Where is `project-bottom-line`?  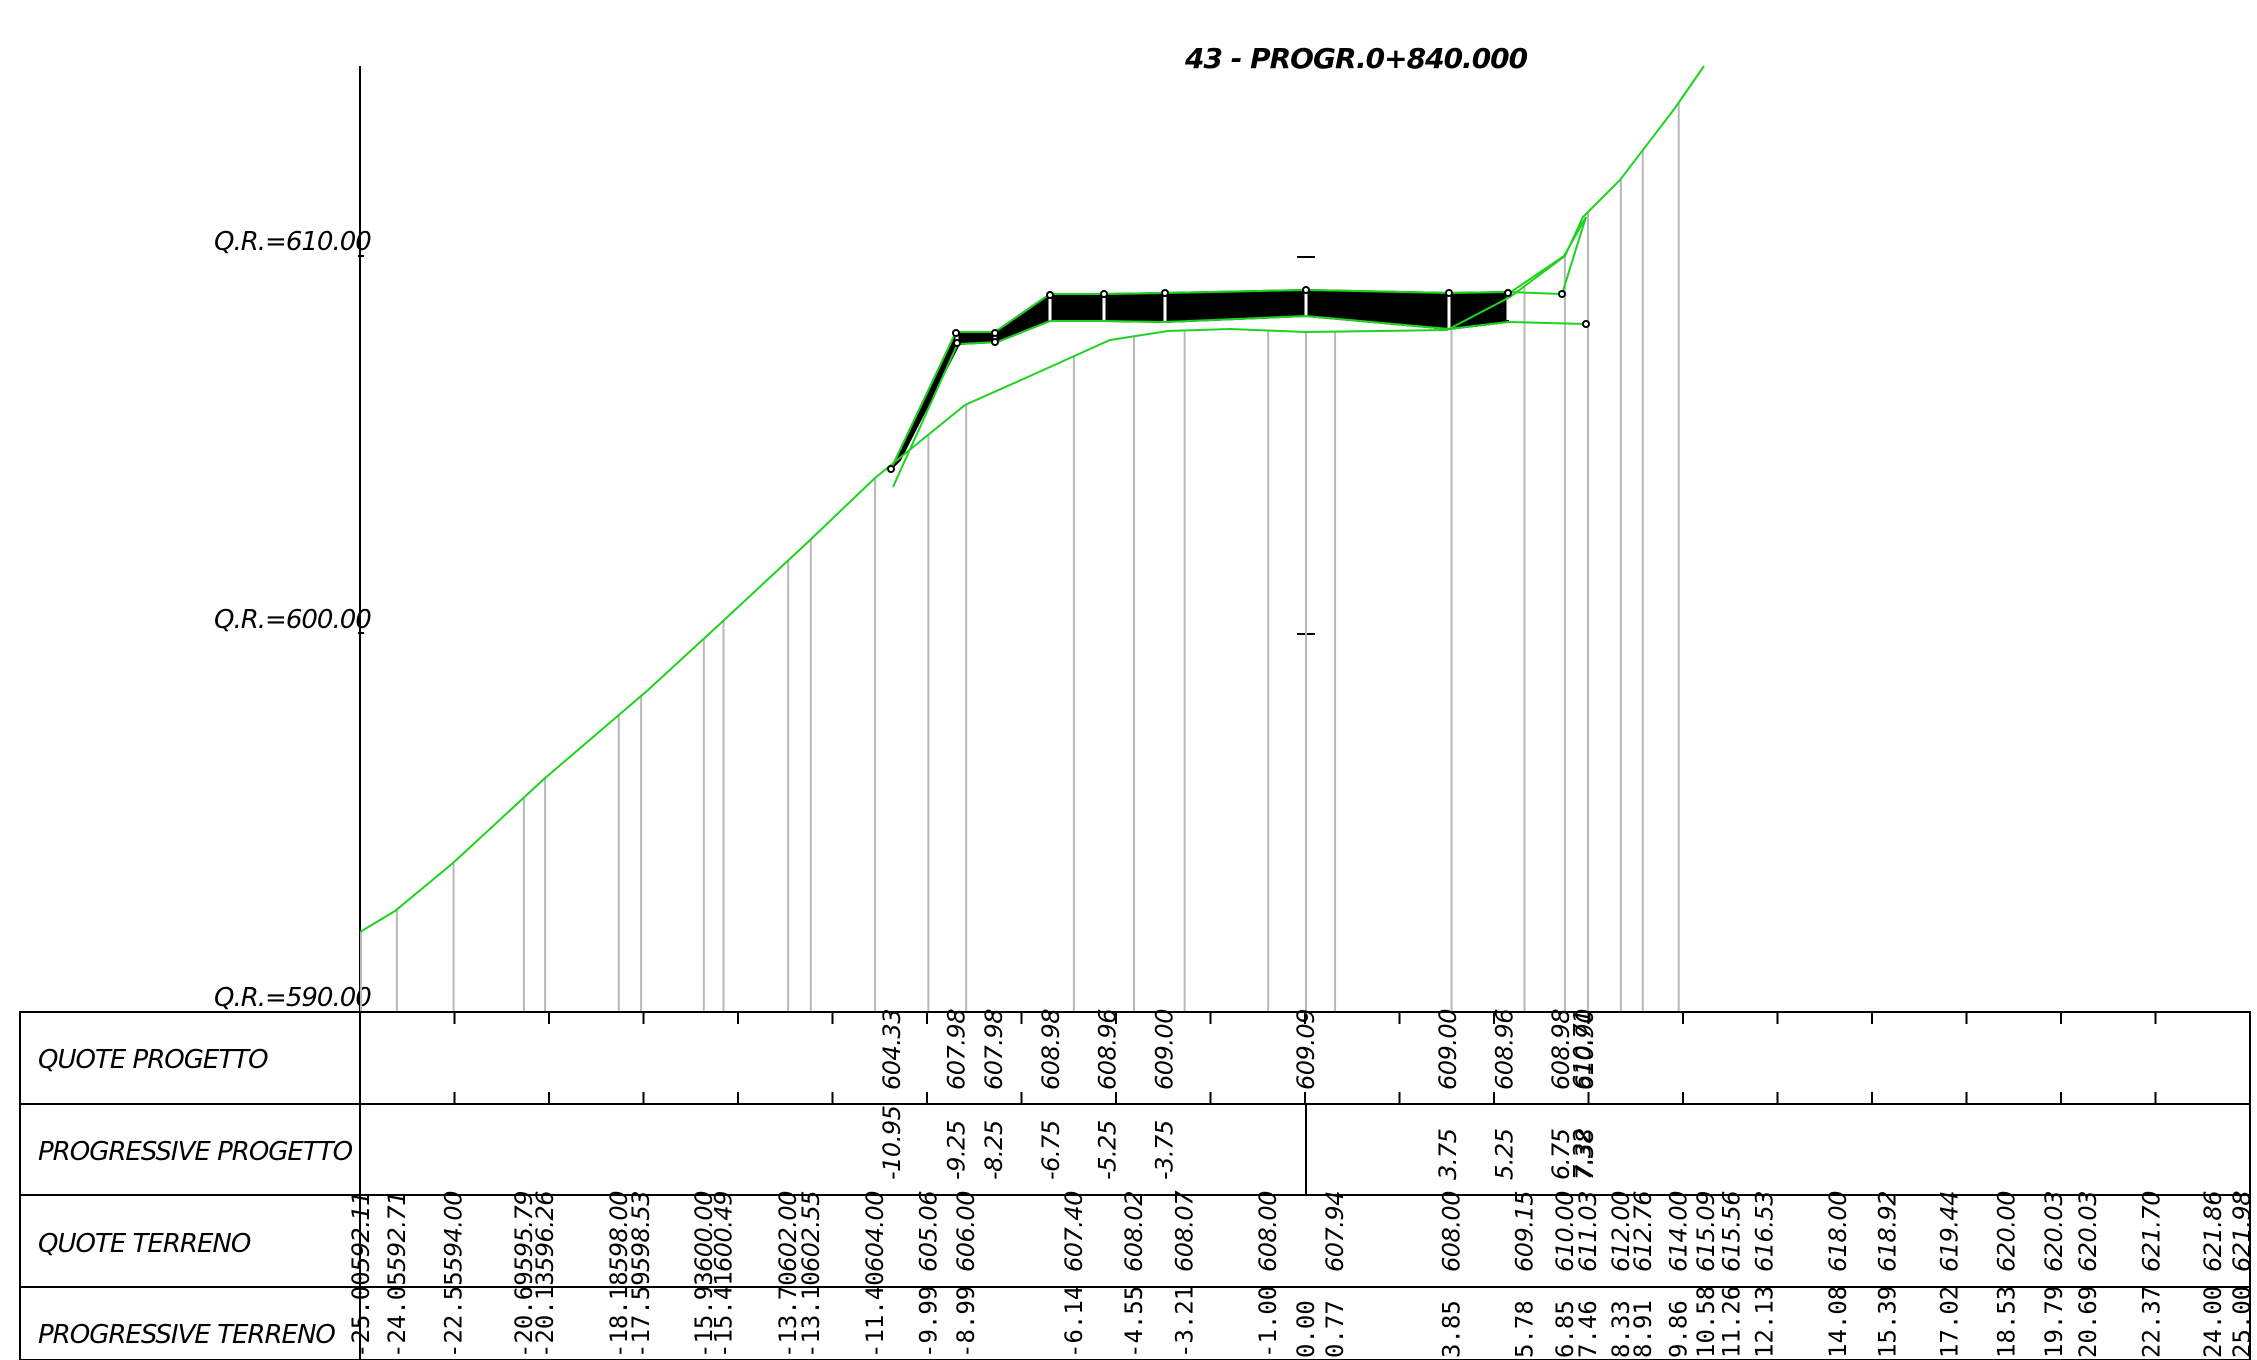
project-bottom-line is located at coordinates (1272, 329).